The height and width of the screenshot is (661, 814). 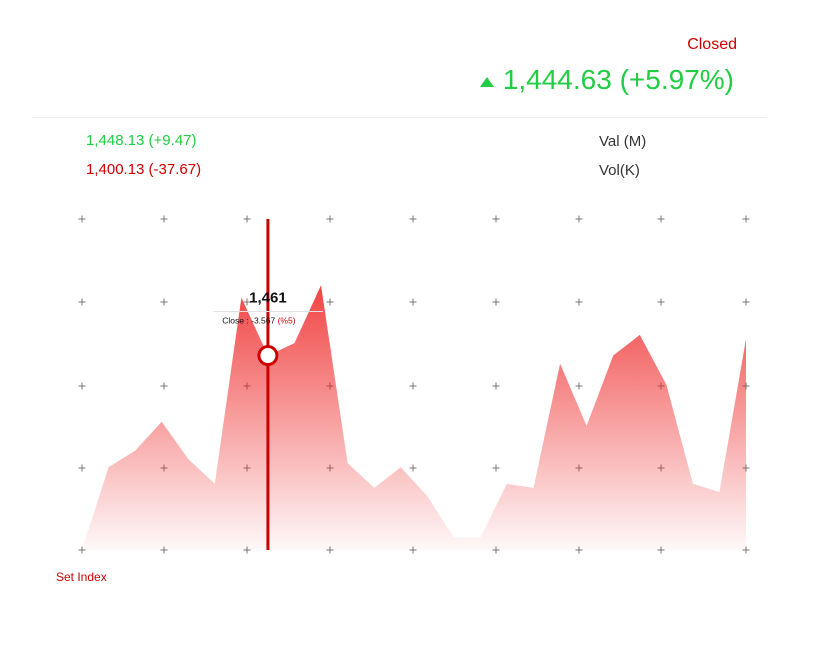 What do you see at coordinates (486, 82) in the screenshot?
I see `triangle-up-icon` at bounding box center [486, 82].